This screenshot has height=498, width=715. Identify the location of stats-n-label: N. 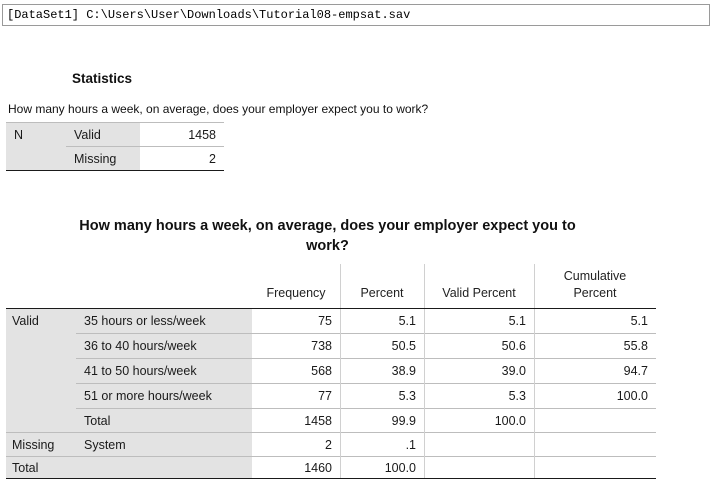
(36, 146).